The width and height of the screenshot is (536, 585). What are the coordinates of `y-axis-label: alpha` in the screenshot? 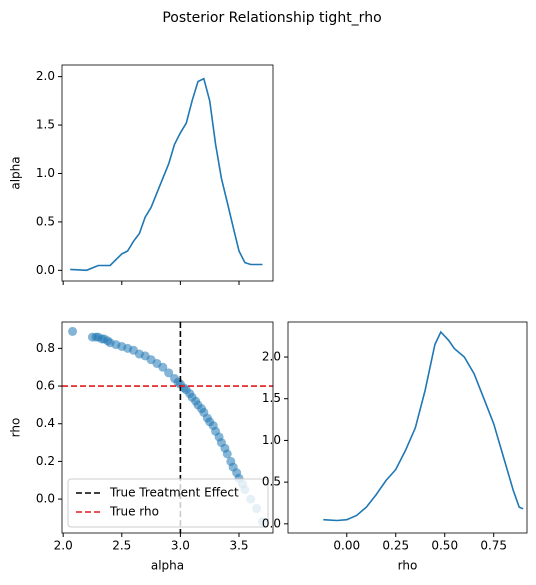 It's located at (16, 172).